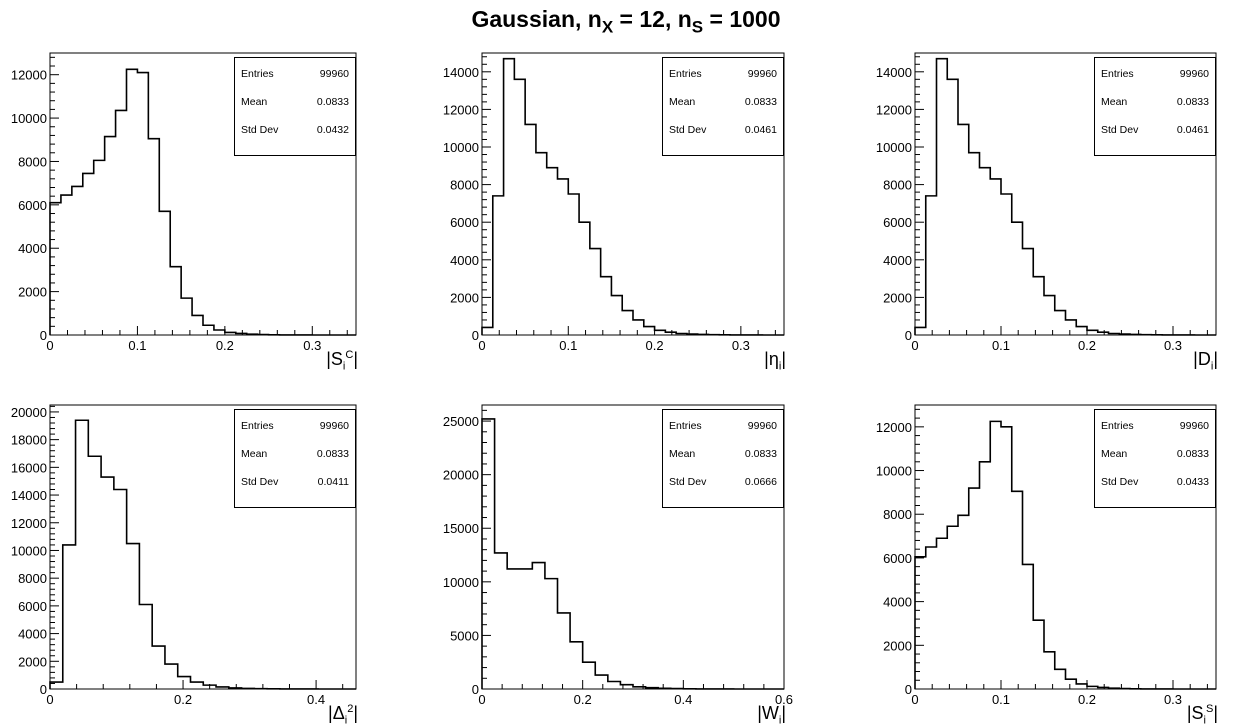 The width and height of the screenshot is (1252, 727). I want to click on y-tick-label: 14000, so click(461, 72).